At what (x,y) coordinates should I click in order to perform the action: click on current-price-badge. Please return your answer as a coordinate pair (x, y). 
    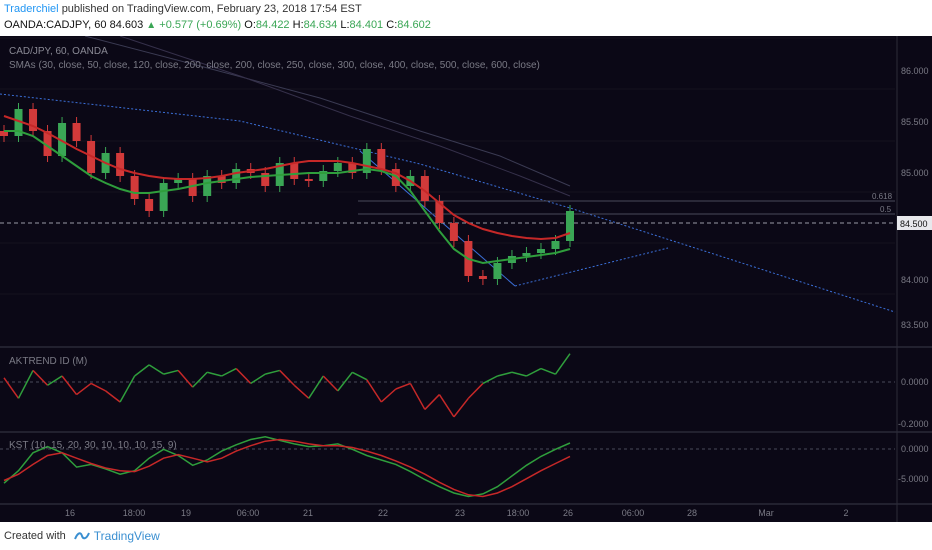
    Looking at the image, I should click on (914, 223).